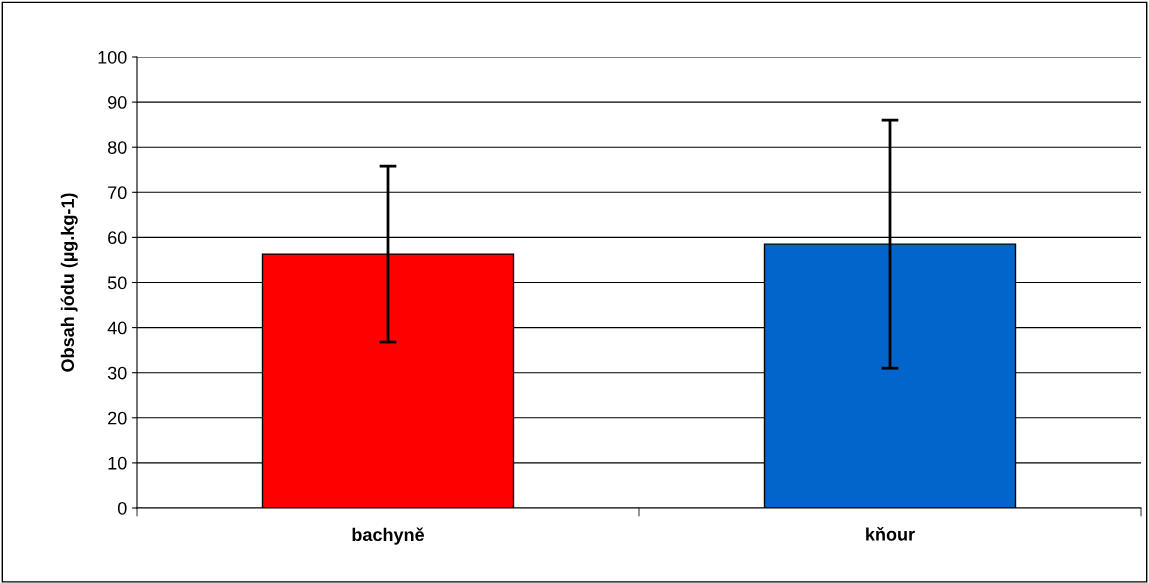 The image size is (1149, 583). I want to click on x-tick-label: kňour, so click(890, 534).